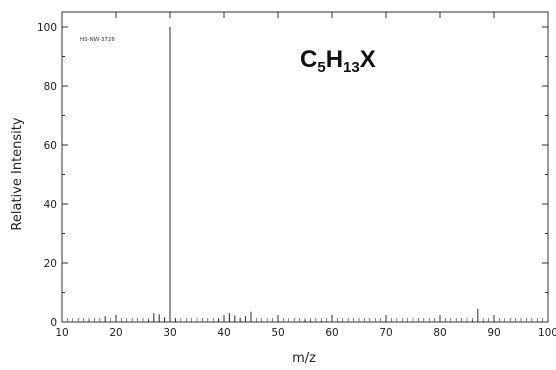 This screenshot has height=370, width=556. Describe the element at coordinates (223, 333) in the screenshot. I see `x-tick-label: 40` at that location.